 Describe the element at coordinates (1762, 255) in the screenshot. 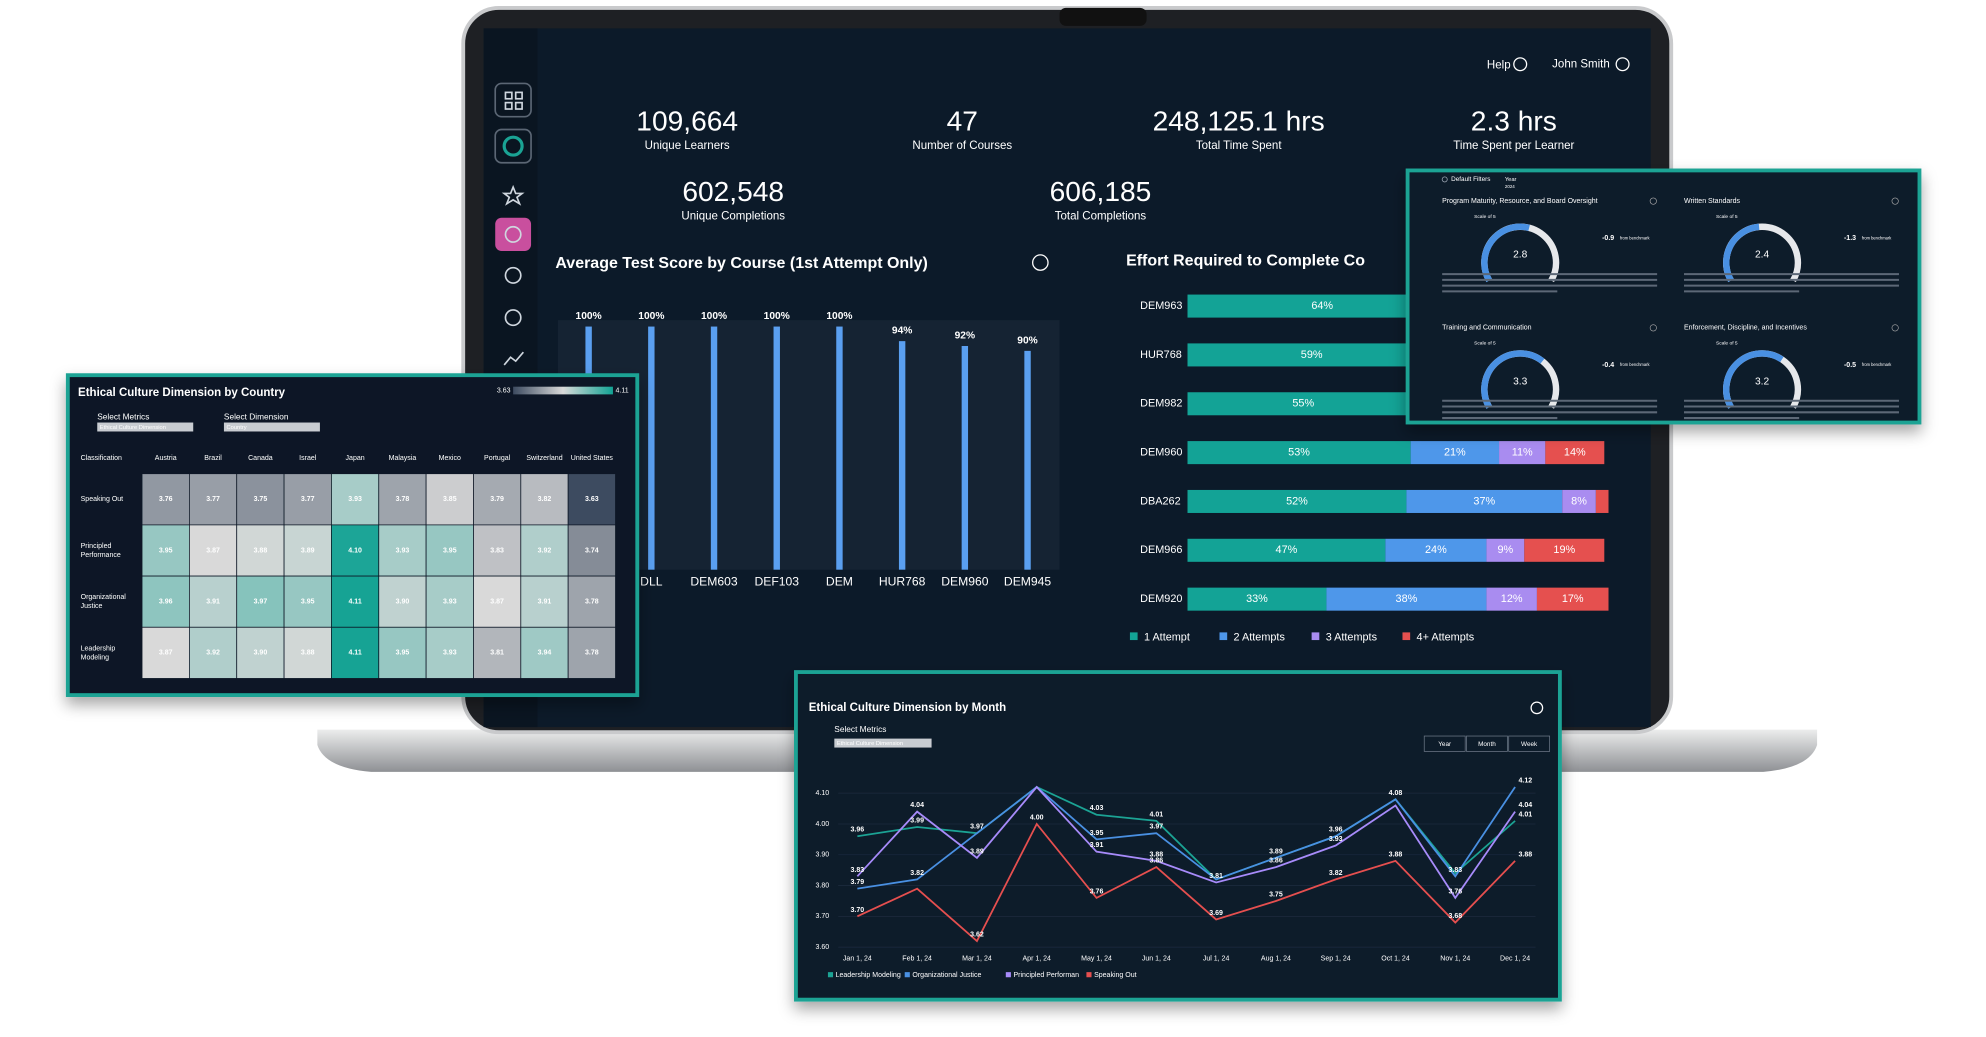

I see `gauge-number: 2.4` at that location.